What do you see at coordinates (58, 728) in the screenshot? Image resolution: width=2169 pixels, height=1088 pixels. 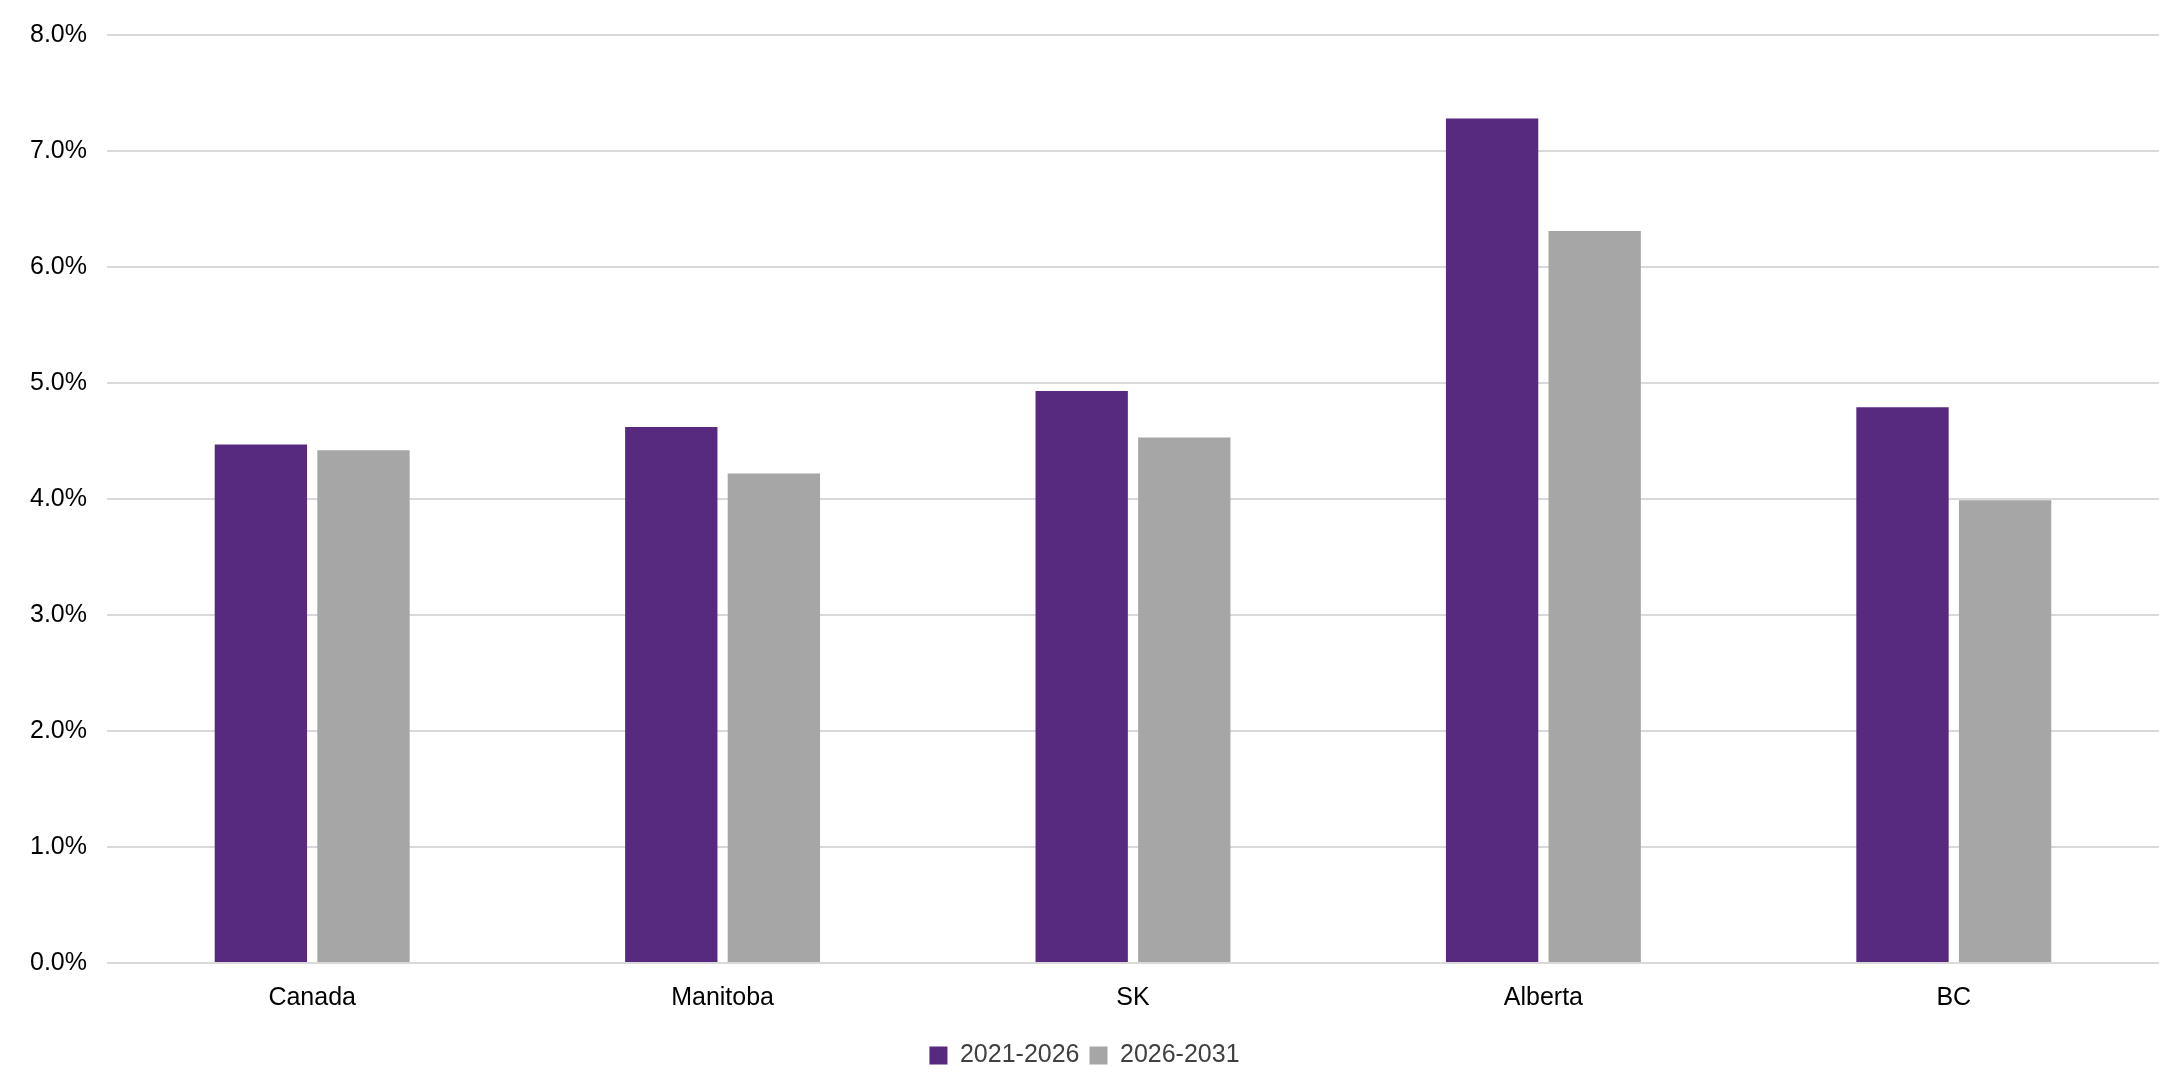 I see `y-tick-label: 2.0%` at bounding box center [58, 728].